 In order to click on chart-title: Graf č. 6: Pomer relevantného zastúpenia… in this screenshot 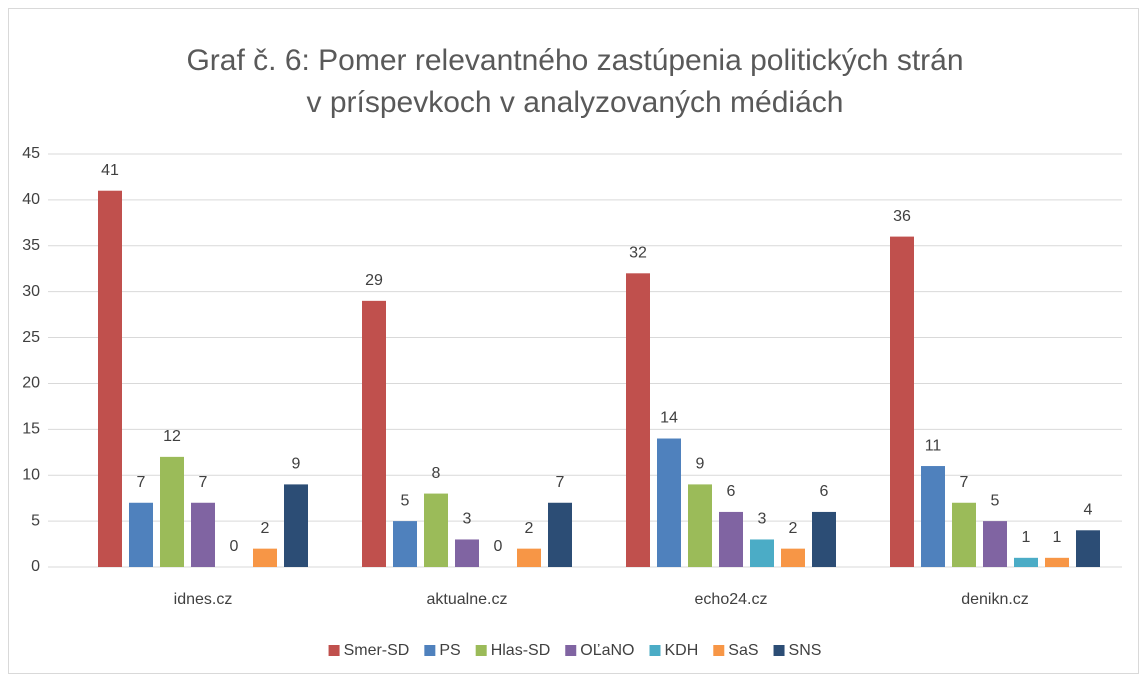, I will do `click(574, 60)`.